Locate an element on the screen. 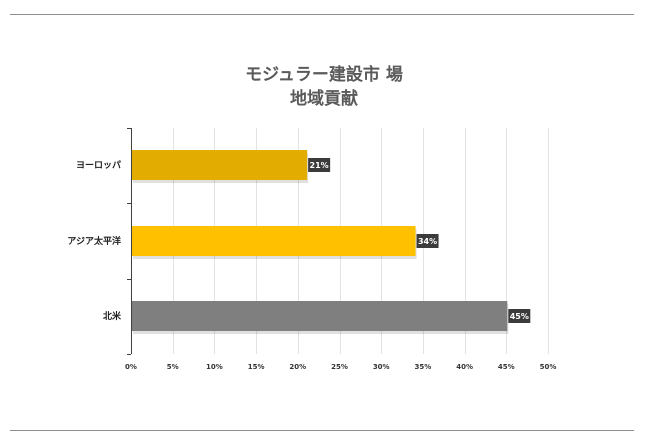  x-tick-label-25: 25% is located at coordinates (339, 367).